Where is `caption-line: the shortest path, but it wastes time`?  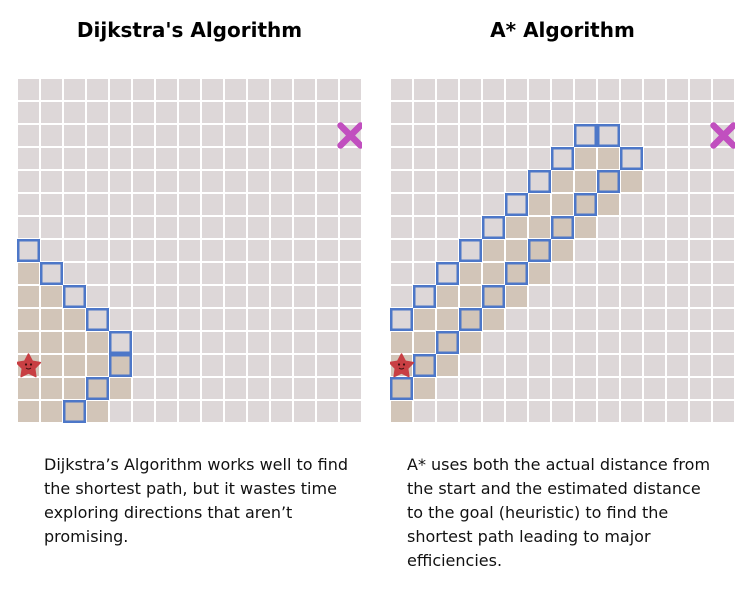 caption-line: the shortest path, but it wastes time is located at coordinates (190, 488).